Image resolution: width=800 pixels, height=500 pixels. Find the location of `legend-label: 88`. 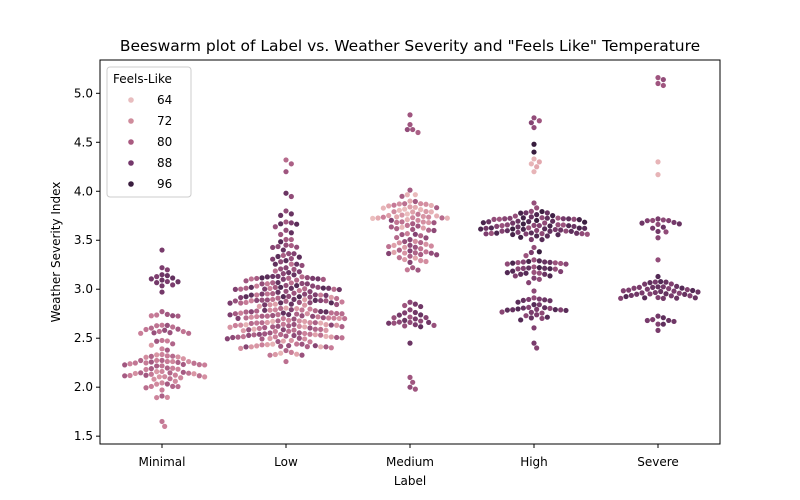

legend-label: 88 is located at coordinates (164, 163).